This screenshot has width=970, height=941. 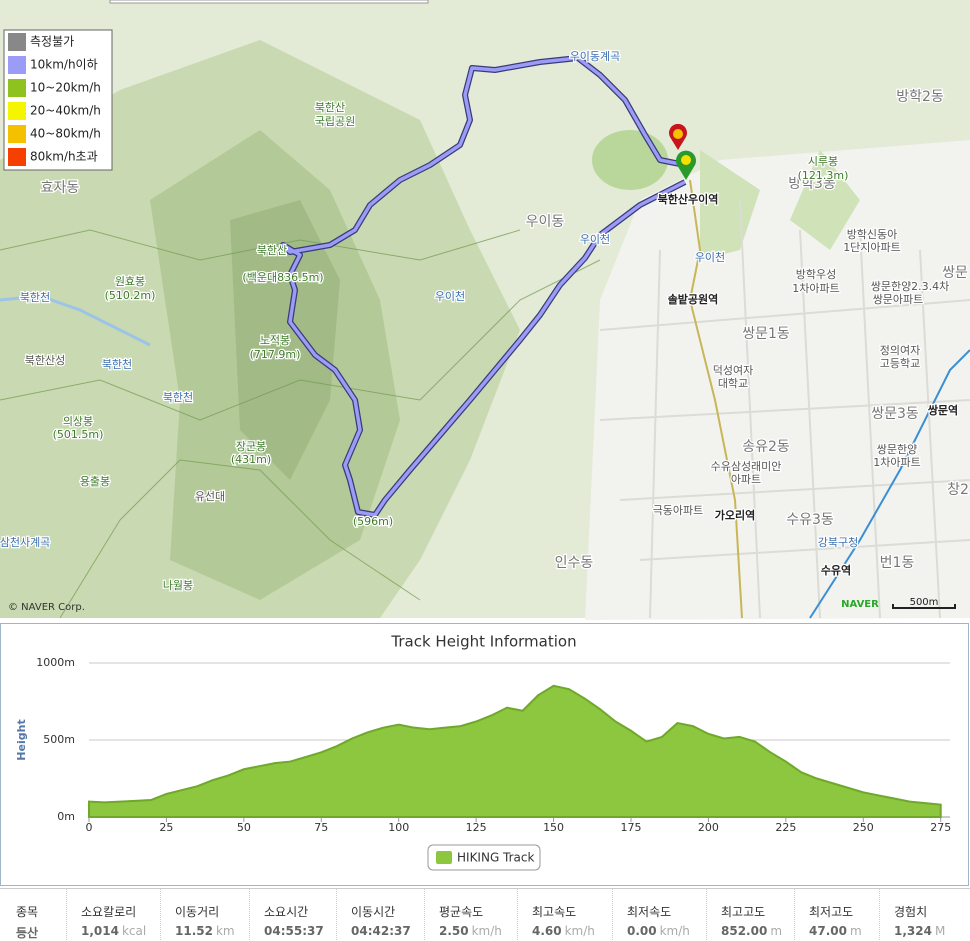 I want to click on map-label: 수유3동, so click(x=810, y=520).